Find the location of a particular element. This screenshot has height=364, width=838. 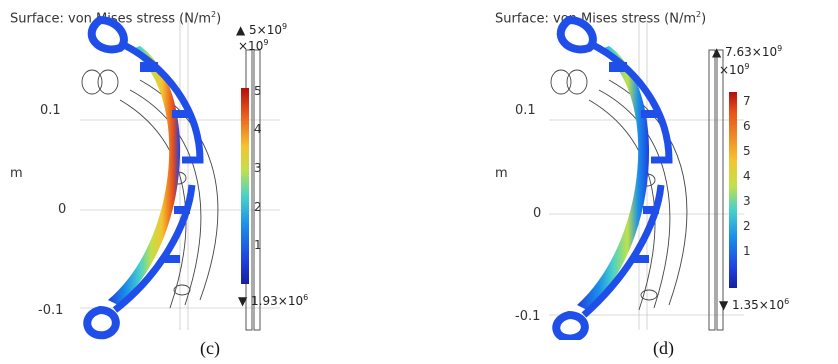

max-value-label: ▲ 7.63×109 is located at coordinates (747, 51).